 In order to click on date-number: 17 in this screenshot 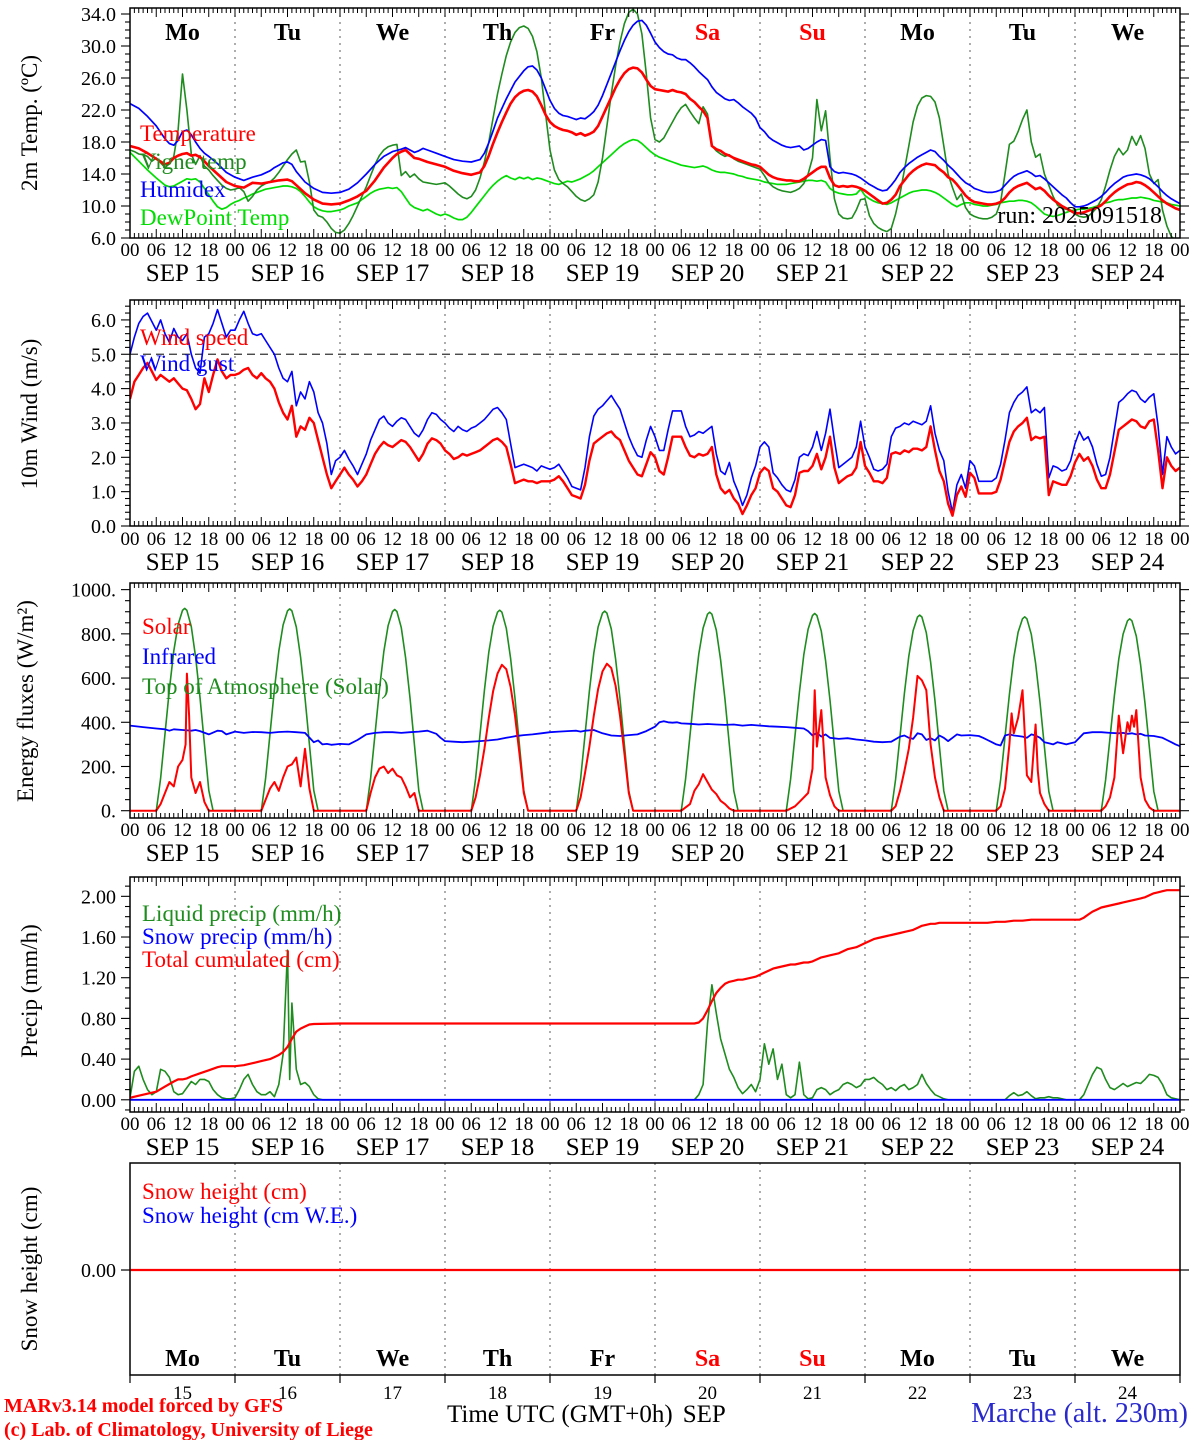, I will do `click(392, 1393)`.